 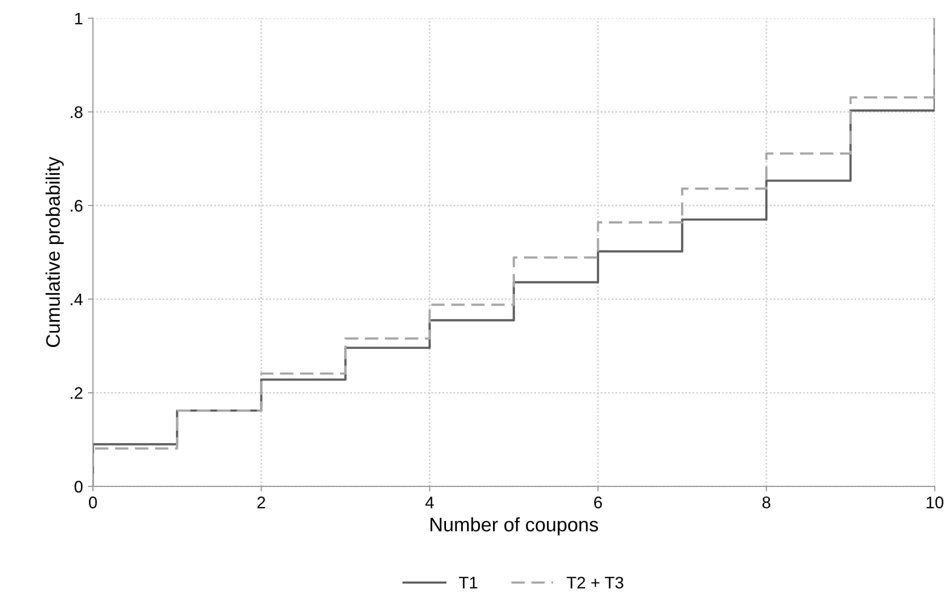 What do you see at coordinates (78, 486) in the screenshot?
I see `y-tick-label: 0` at bounding box center [78, 486].